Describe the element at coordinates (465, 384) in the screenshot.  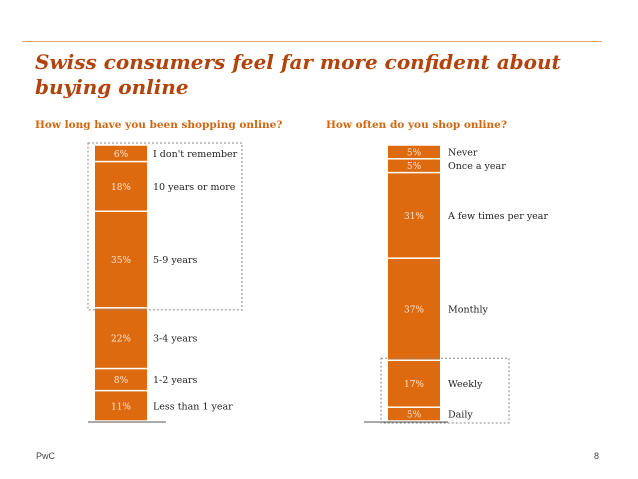
I see `right-category-label-1: Weekly` at that location.